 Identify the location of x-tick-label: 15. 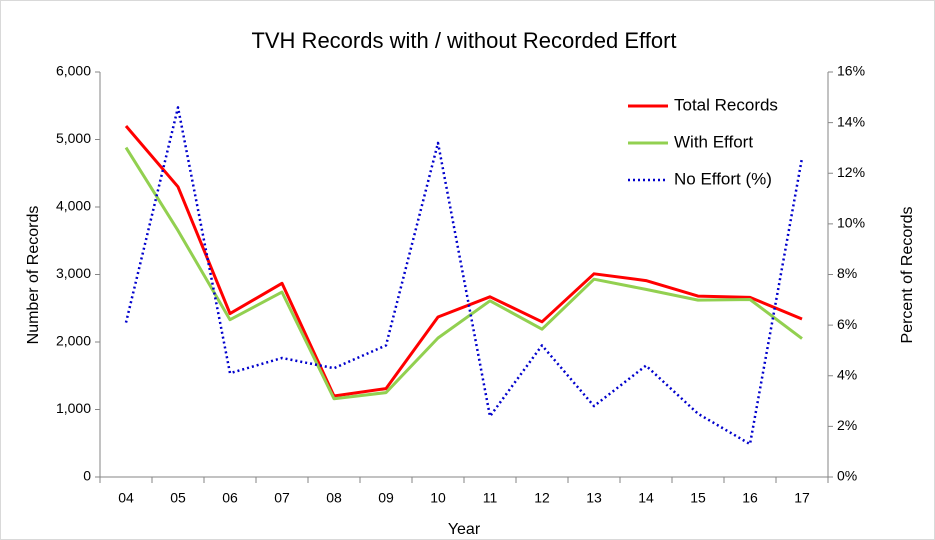
(698, 498).